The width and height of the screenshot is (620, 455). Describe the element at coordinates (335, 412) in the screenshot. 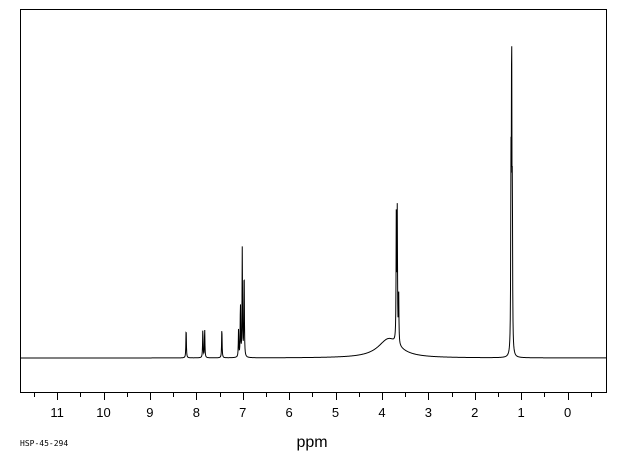

I see `x-tick-label: 5` at that location.